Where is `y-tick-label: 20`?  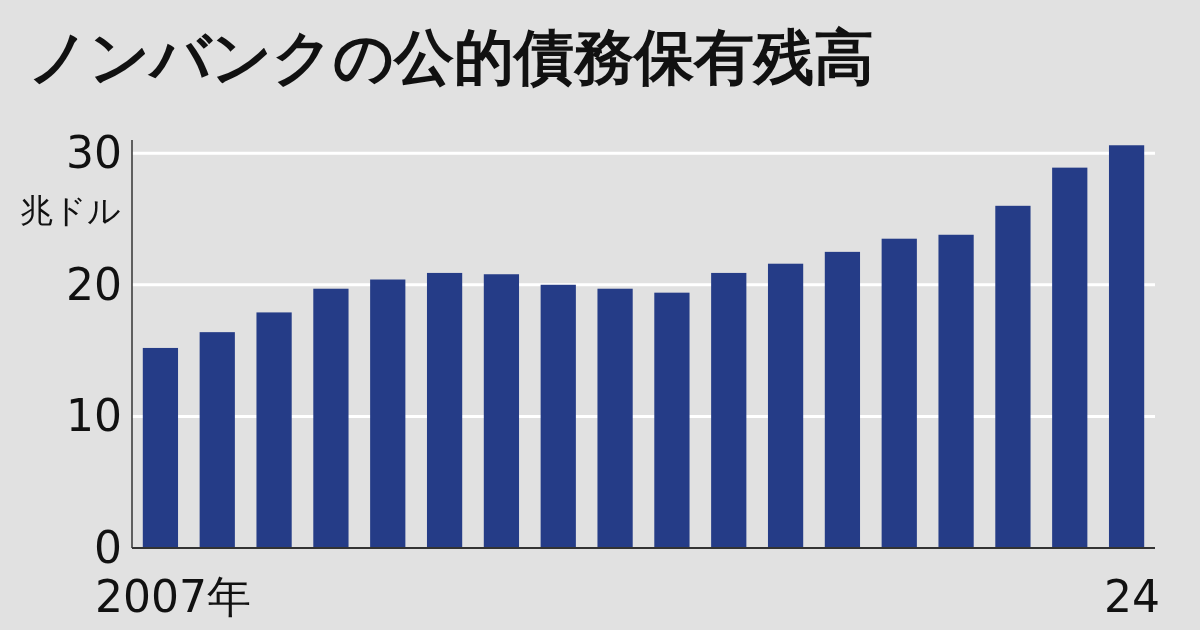 y-tick-label: 20 is located at coordinates (94, 284).